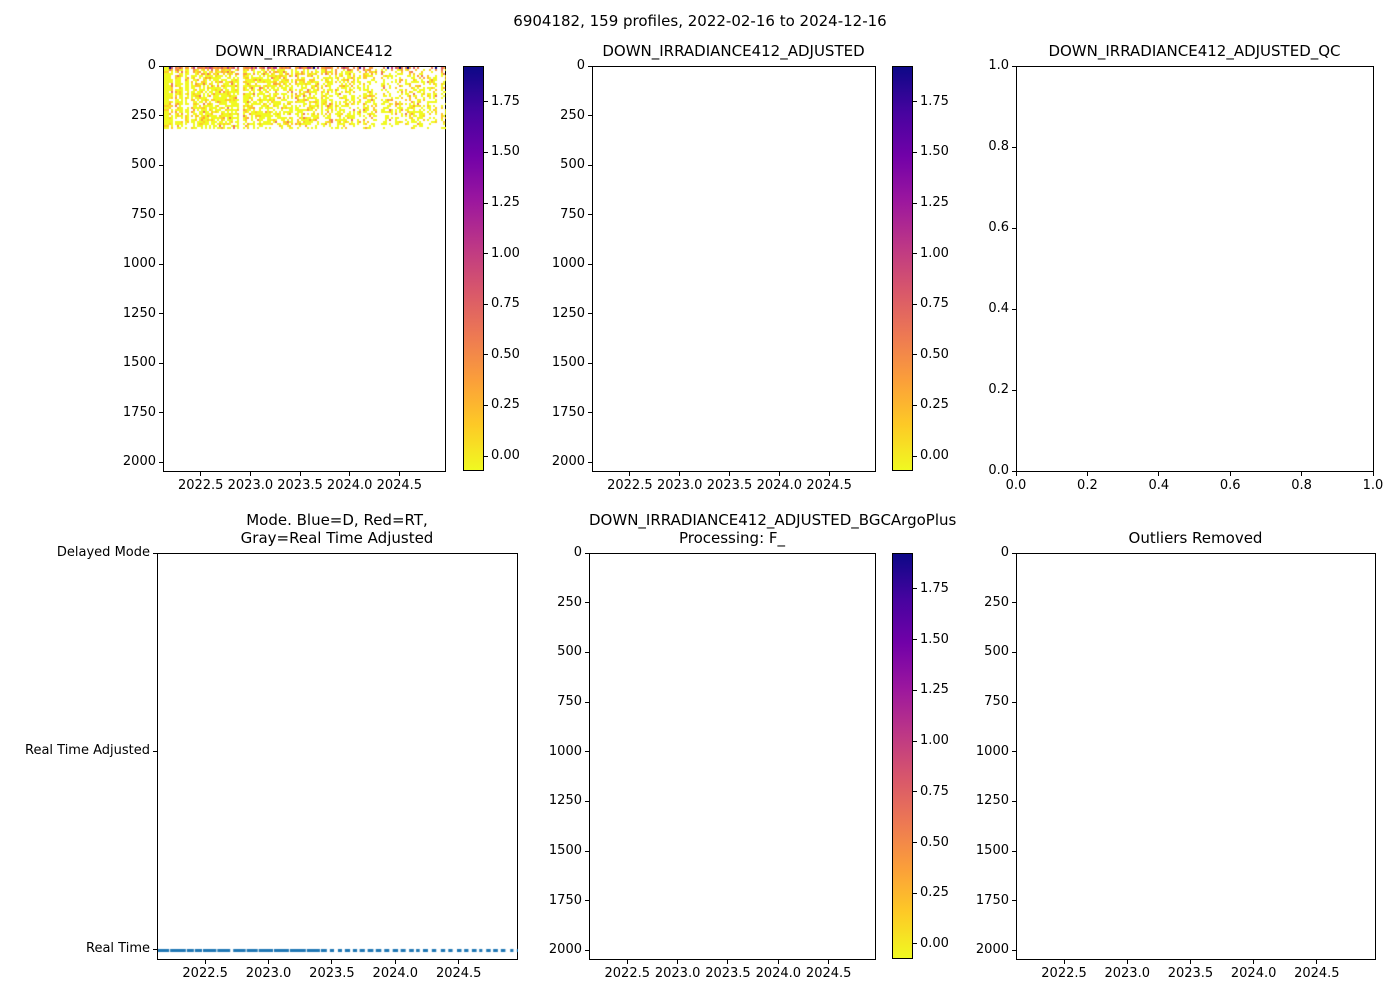 The height and width of the screenshot is (1000, 1400). What do you see at coordinates (118, 949) in the screenshot?
I see `y-tick-label: Real Time` at bounding box center [118, 949].